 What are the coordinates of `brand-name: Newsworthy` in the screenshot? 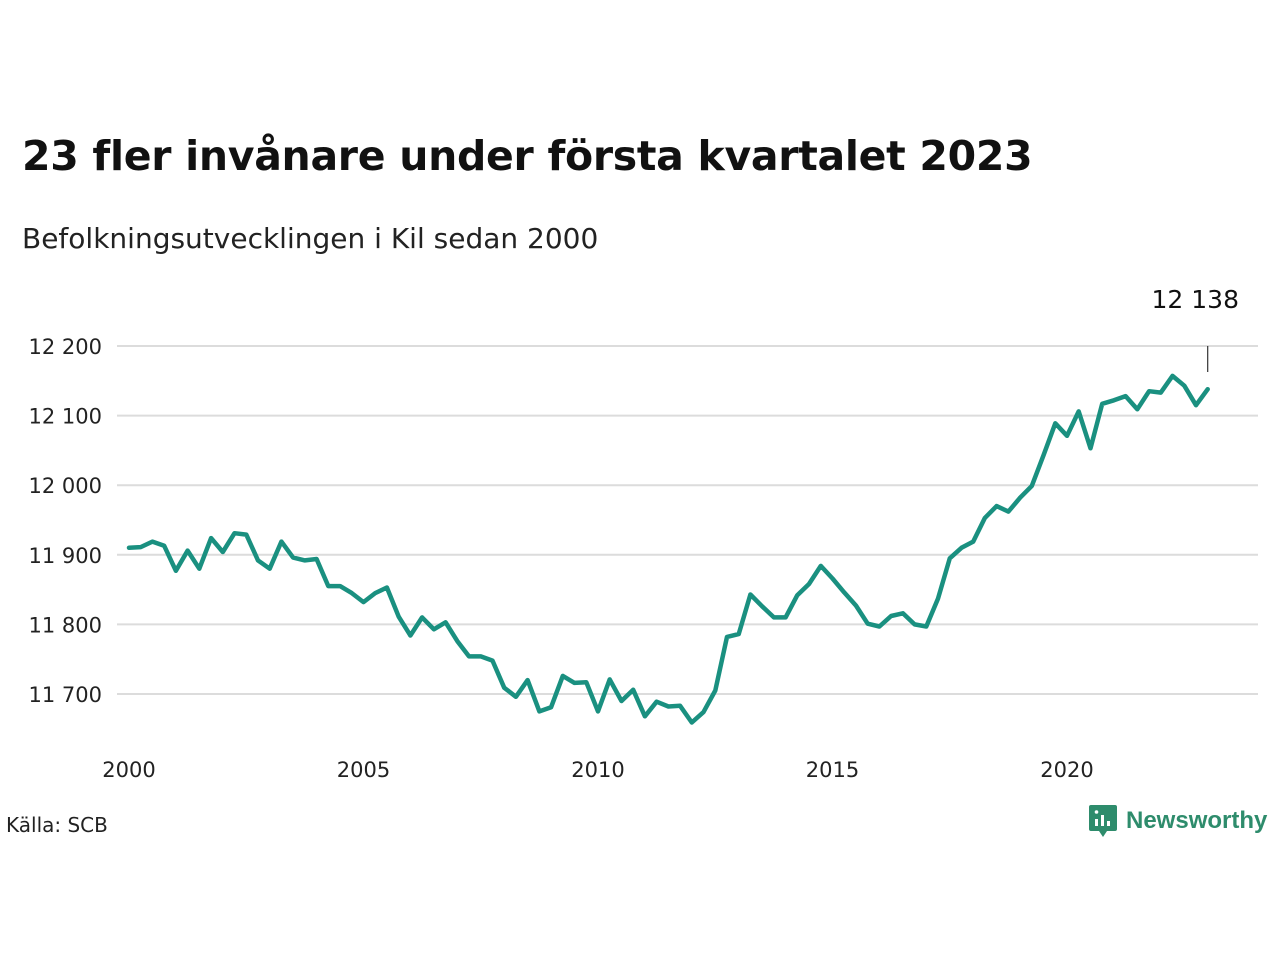 It's located at (1197, 820).